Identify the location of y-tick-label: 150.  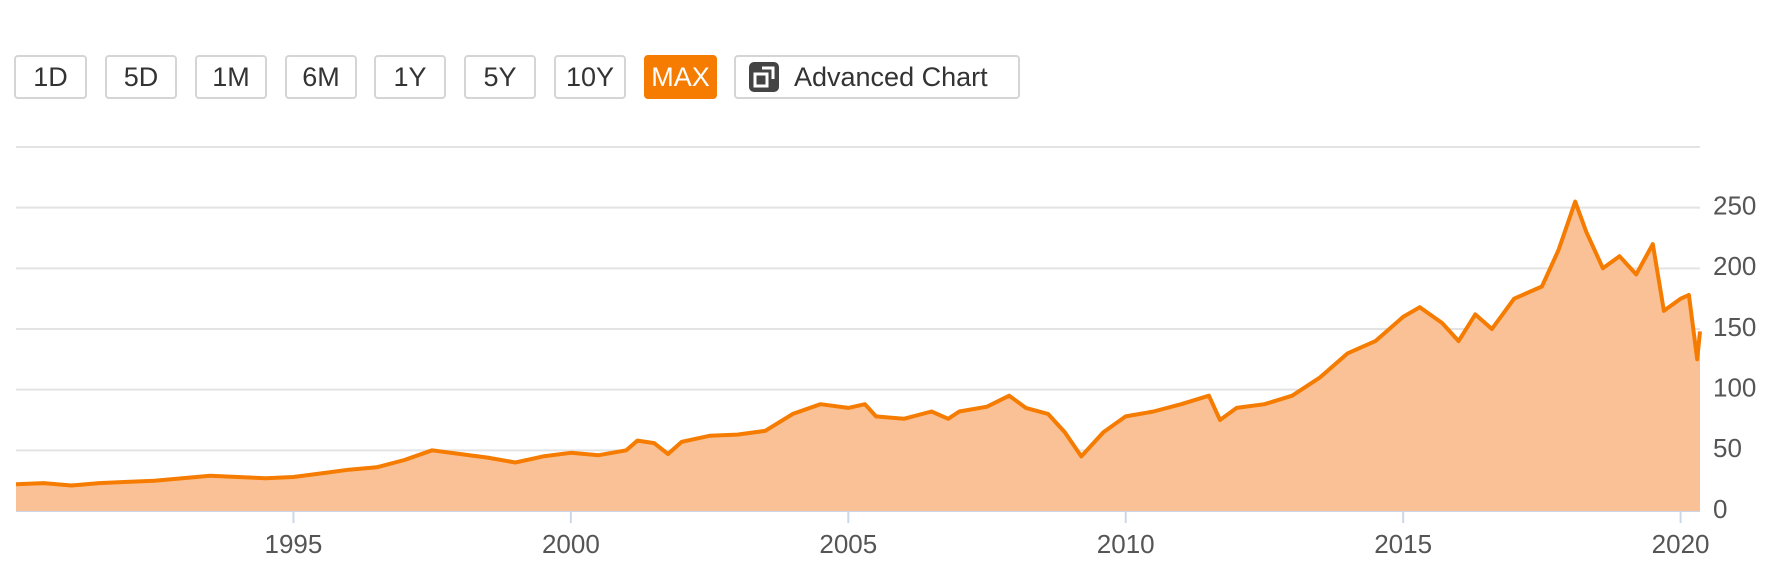
(1734, 327).